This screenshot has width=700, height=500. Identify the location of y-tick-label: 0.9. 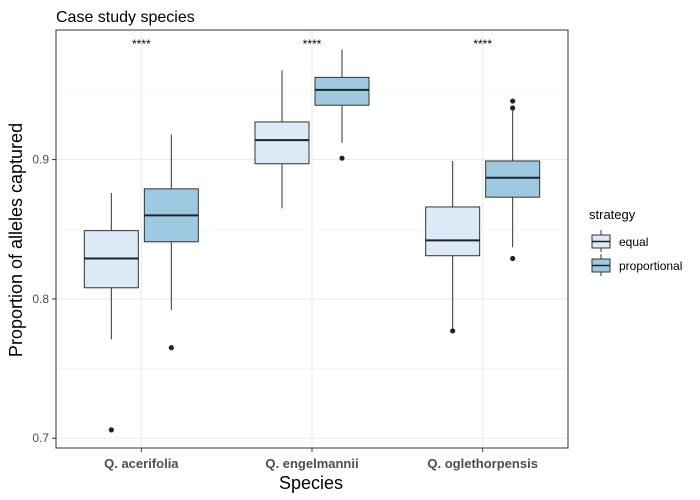
(40, 160).